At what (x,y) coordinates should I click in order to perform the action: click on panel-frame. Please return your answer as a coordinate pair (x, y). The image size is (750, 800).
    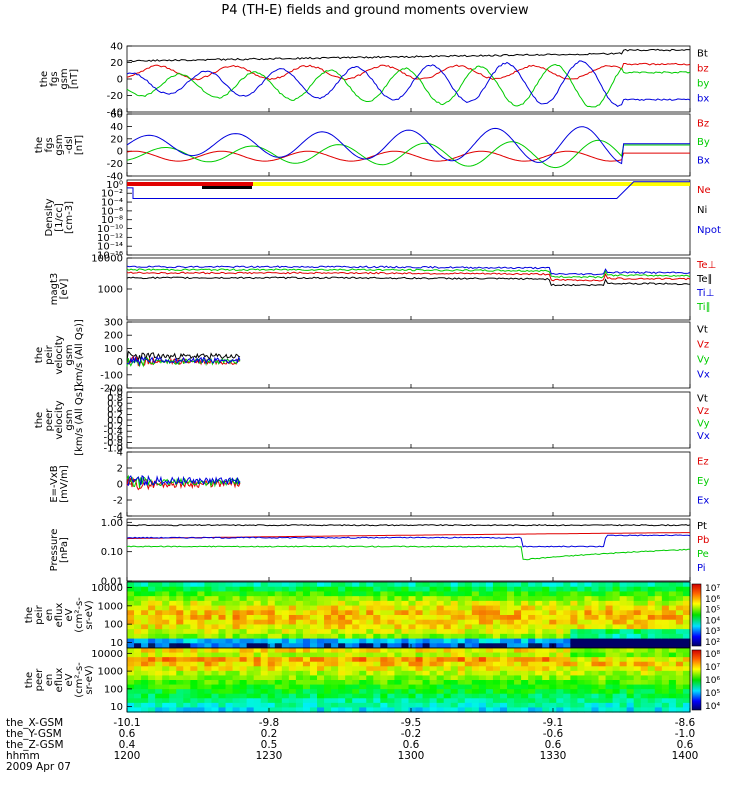
    Looking at the image, I should click on (408, 420).